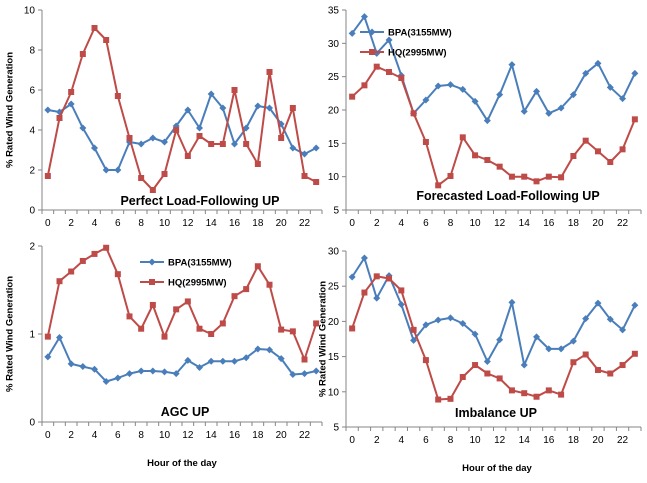 The image size is (647, 483). Describe the element at coordinates (32, 91) in the screenshot. I see `y-tick-label: 6` at that location.